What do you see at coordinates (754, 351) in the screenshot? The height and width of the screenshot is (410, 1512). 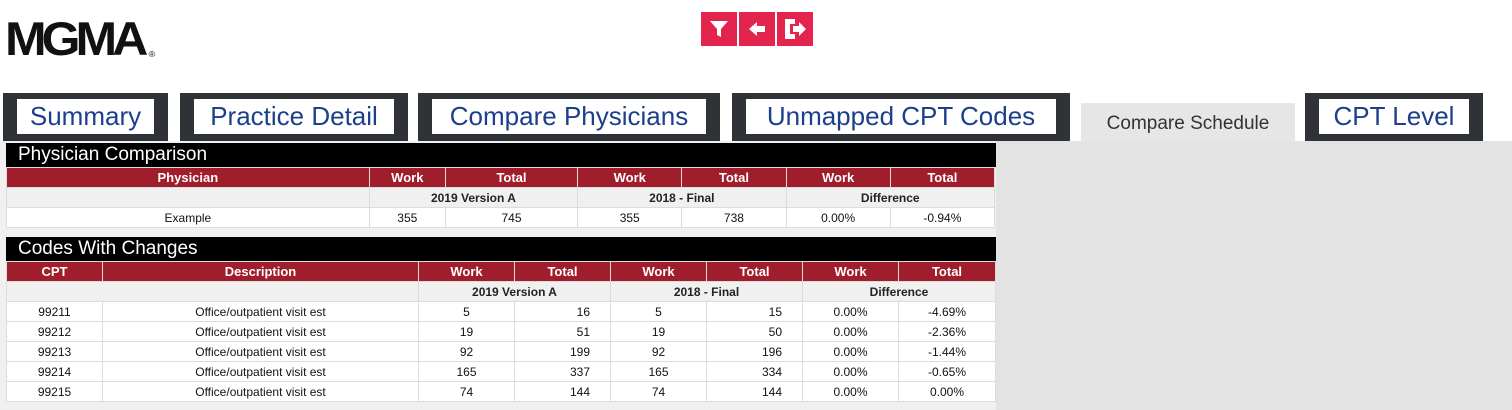 I see `cell: 196` at bounding box center [754, 351].